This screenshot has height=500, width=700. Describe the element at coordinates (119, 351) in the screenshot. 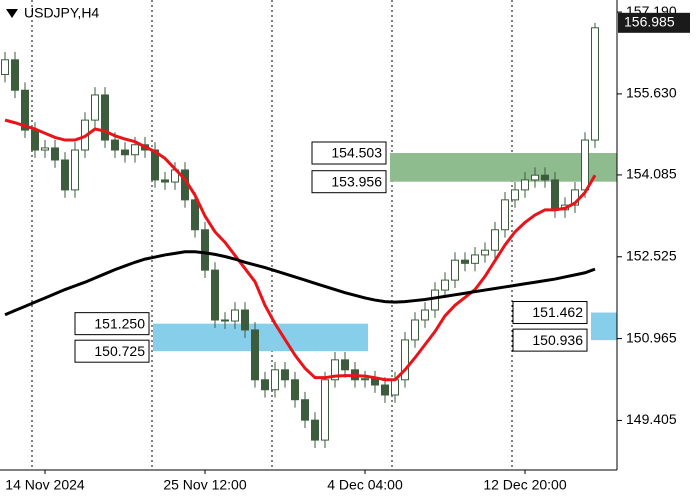

I see `zone-label: 150.725` at that location.